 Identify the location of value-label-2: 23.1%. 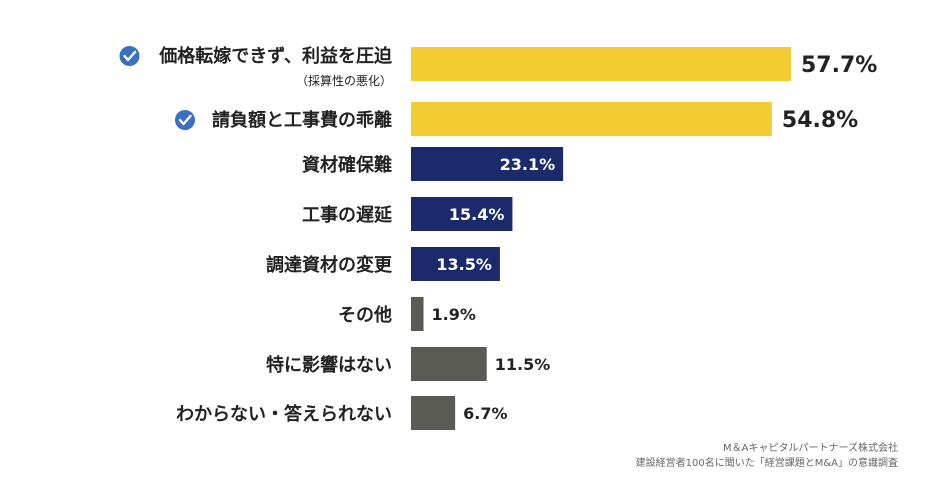
(528, 164).